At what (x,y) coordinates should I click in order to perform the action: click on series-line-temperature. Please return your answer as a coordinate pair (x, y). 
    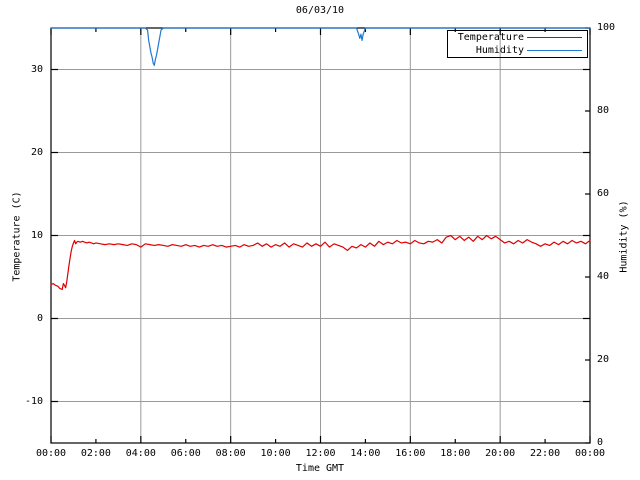
    Looking at the image, I should click on (320, 262).